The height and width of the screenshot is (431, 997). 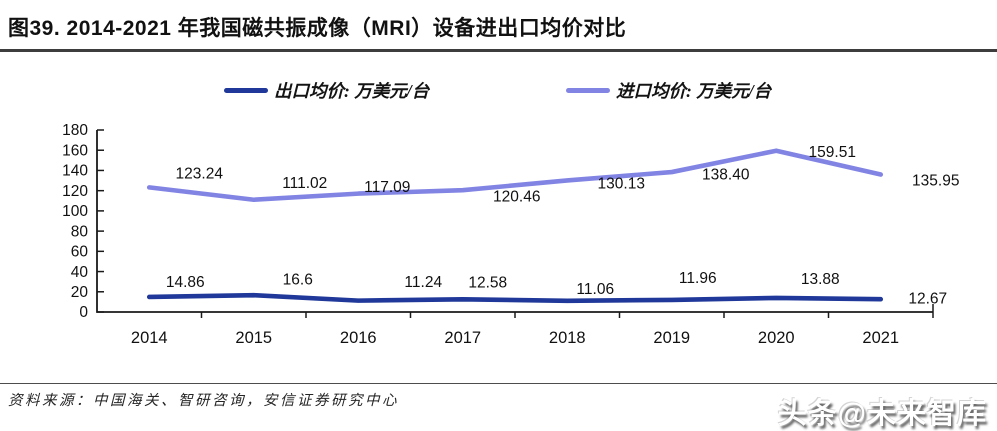 I want to click on data-label: 135.95, so click(x=935, y=181).